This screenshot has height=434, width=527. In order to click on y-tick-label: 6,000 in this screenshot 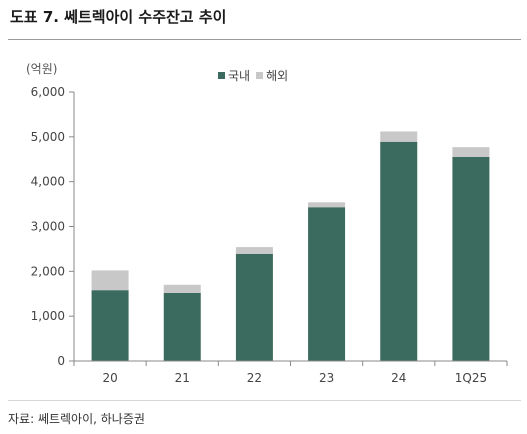, I will do `click(48, 92)`.